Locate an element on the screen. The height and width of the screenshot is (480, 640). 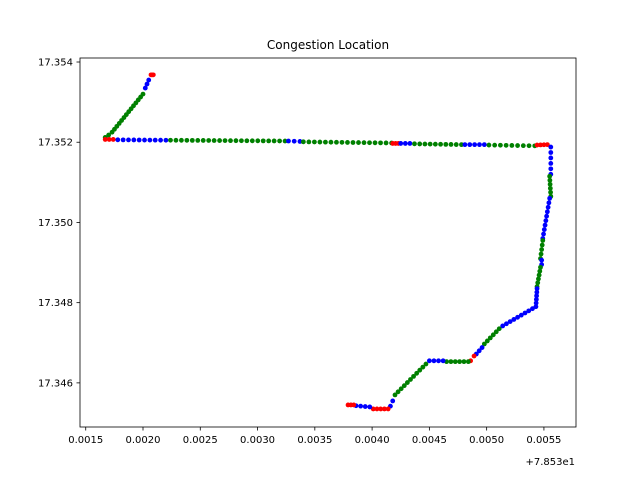
y-tick-label: 17.348 is located at coordinates (55, 303).